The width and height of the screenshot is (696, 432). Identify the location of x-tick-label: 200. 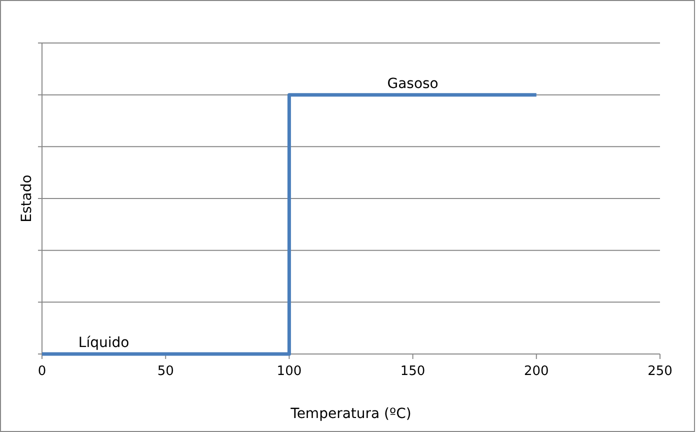
(536, 371).